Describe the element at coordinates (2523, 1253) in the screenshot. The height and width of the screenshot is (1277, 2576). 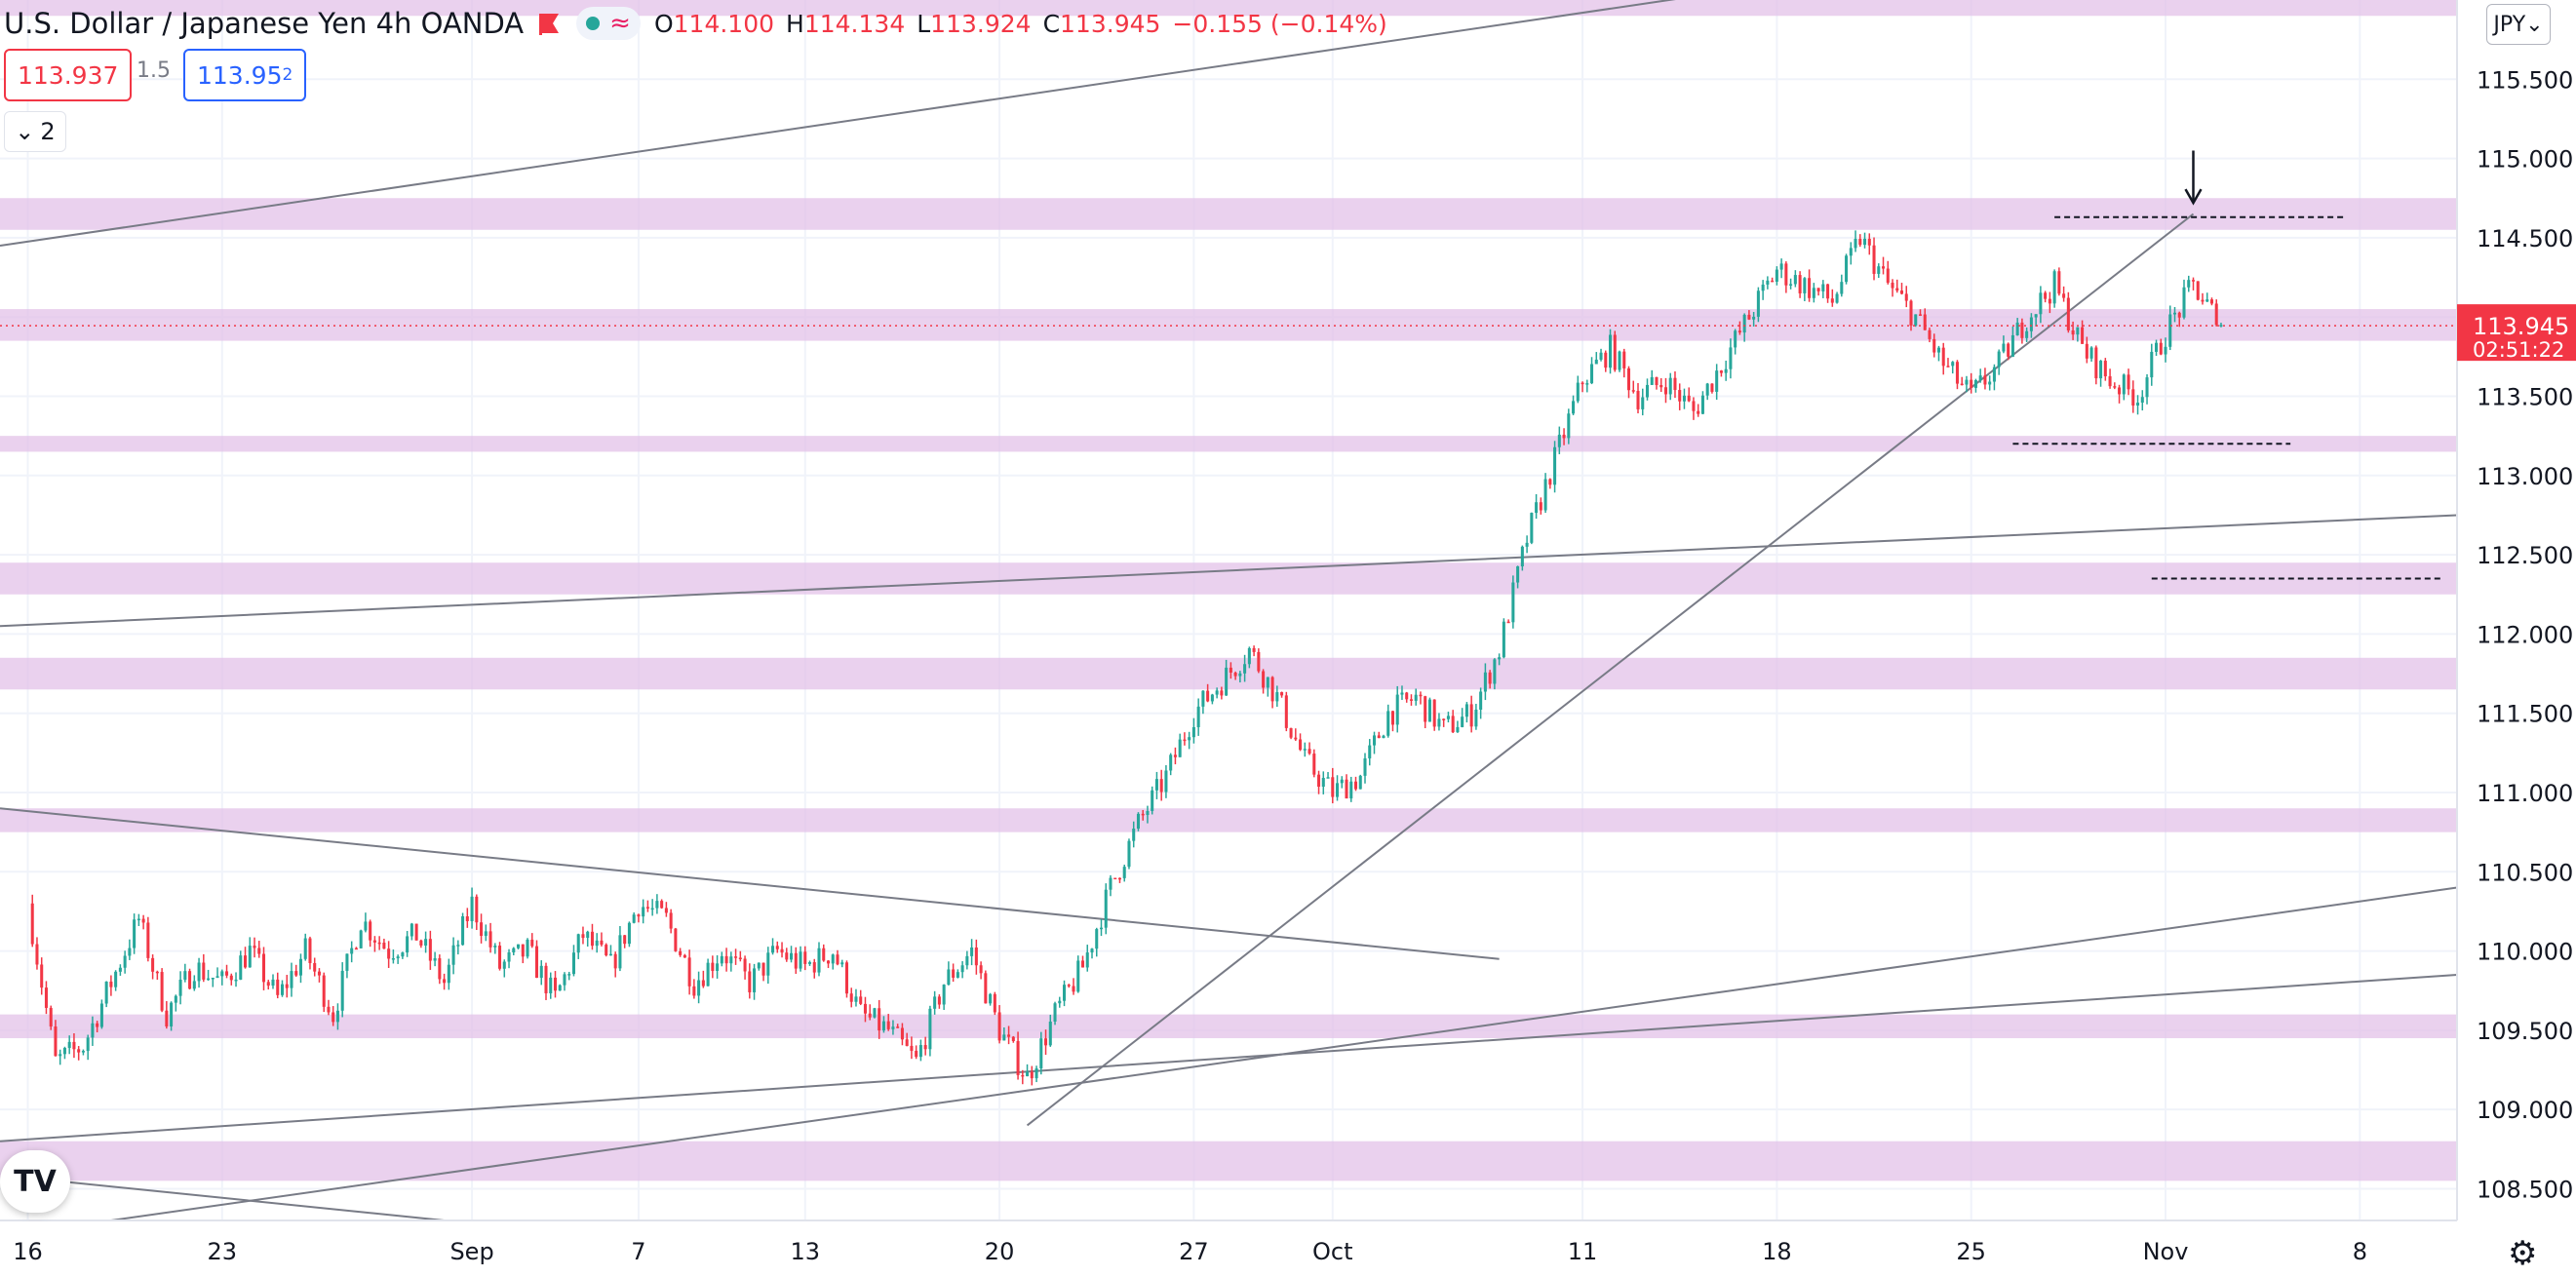
I see `gear-icon: ⚙` at that location.